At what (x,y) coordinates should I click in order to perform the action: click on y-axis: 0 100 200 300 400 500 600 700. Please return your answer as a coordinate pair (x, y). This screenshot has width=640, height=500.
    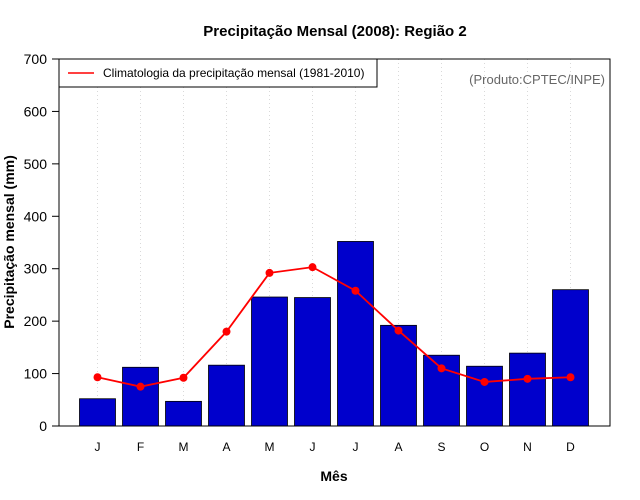
    Looking at the image, I should click on (41, 242).